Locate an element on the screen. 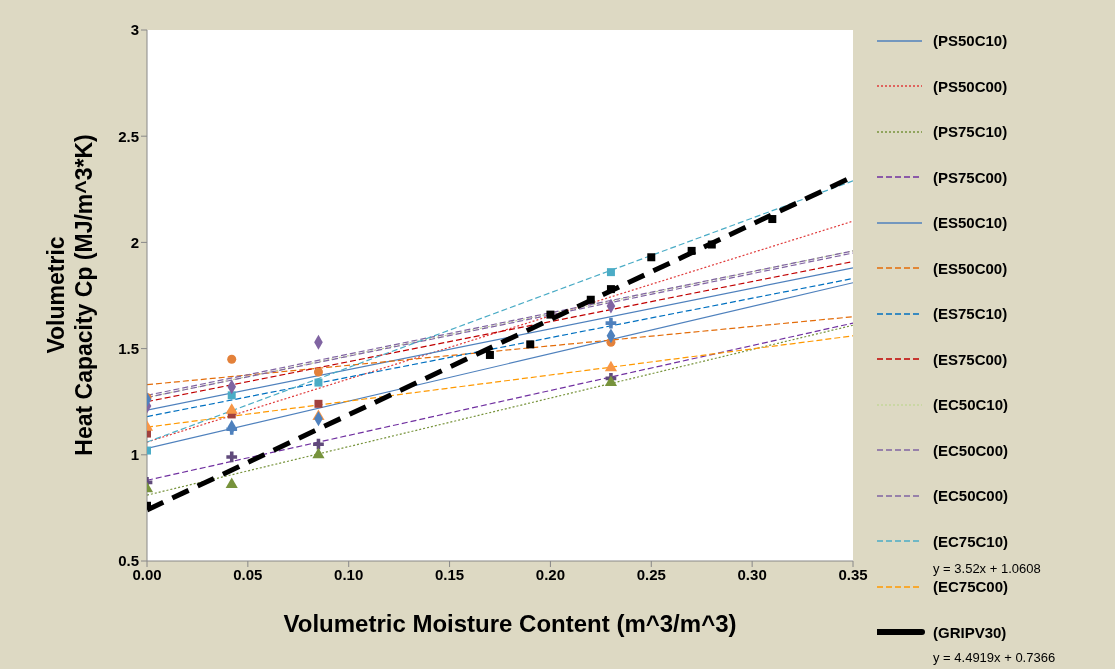 Image resolution: width=1115 pixels, height=669 pixels. x-tick-label: 0.20 is located at coordinates (550, 574).